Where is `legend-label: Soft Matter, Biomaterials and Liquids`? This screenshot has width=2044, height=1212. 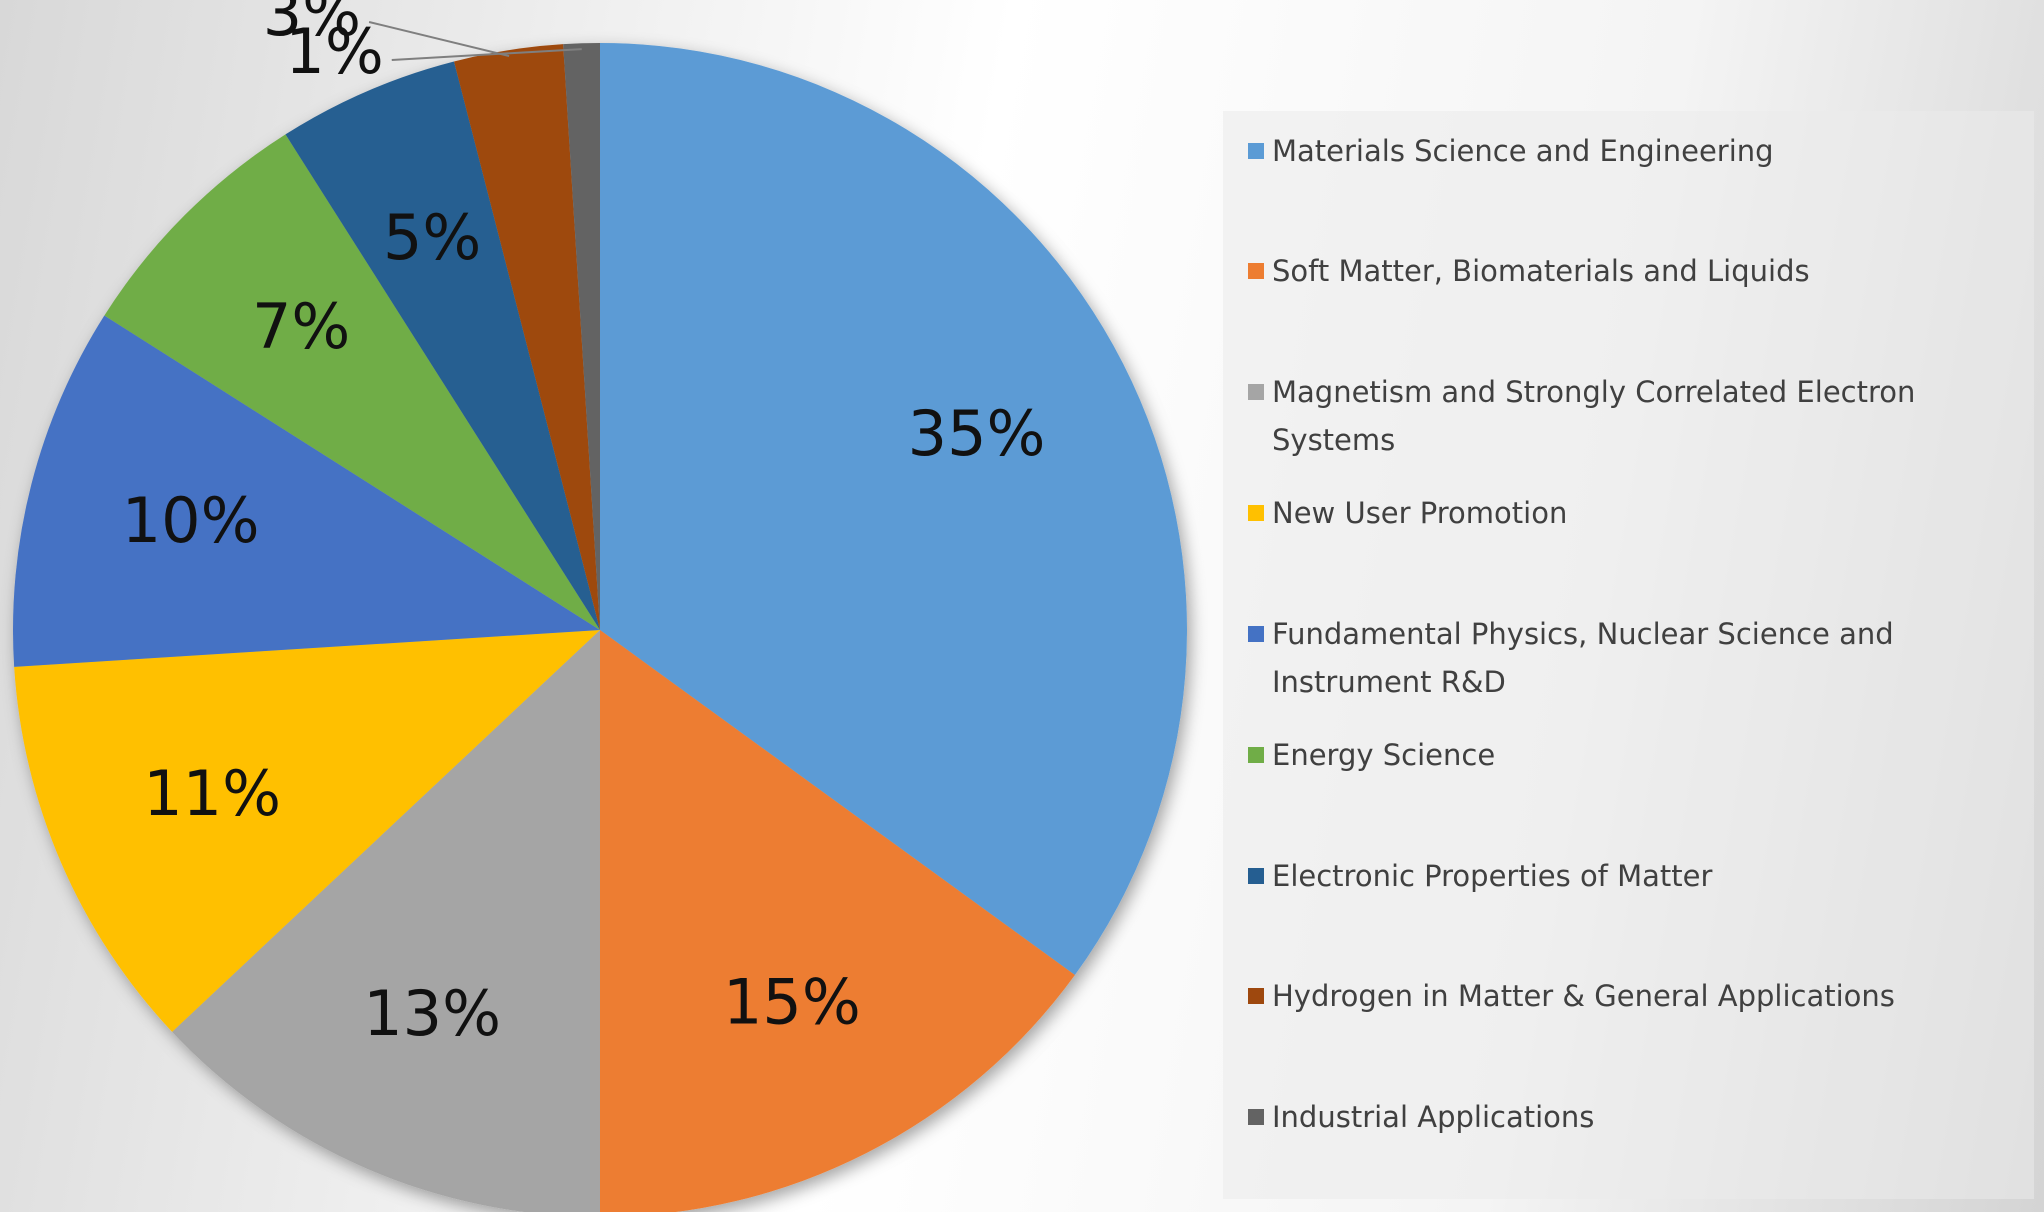
legend-label: Soft Matter, Biomaterials and Liquids is located at coordinates (1541, 271).